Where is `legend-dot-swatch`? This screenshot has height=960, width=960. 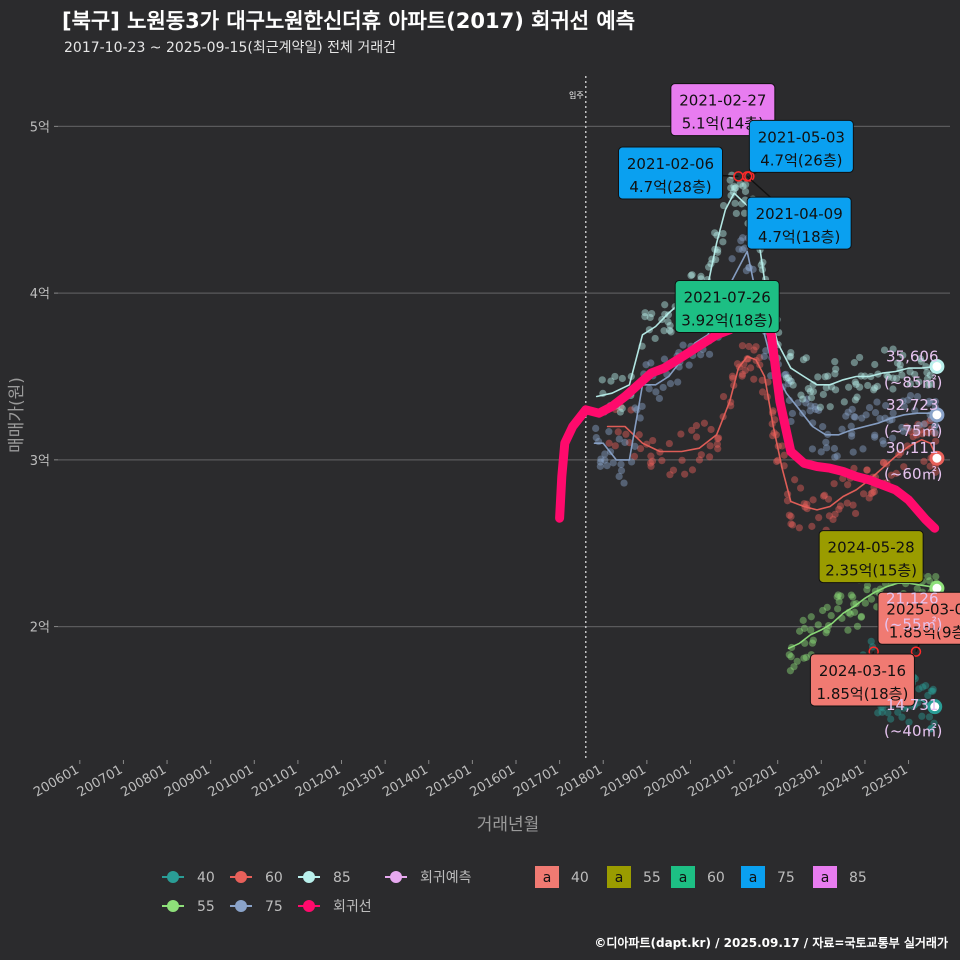 legend-dot-swatch is located at coordinates (241, 906).